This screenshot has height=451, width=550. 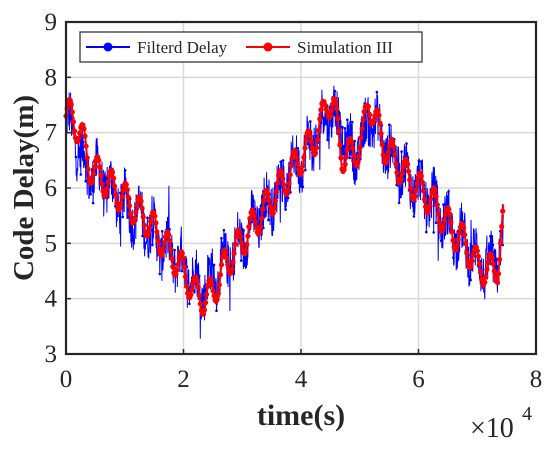 I want to click on x-tick-label: 0, so click(x=66, y=379).